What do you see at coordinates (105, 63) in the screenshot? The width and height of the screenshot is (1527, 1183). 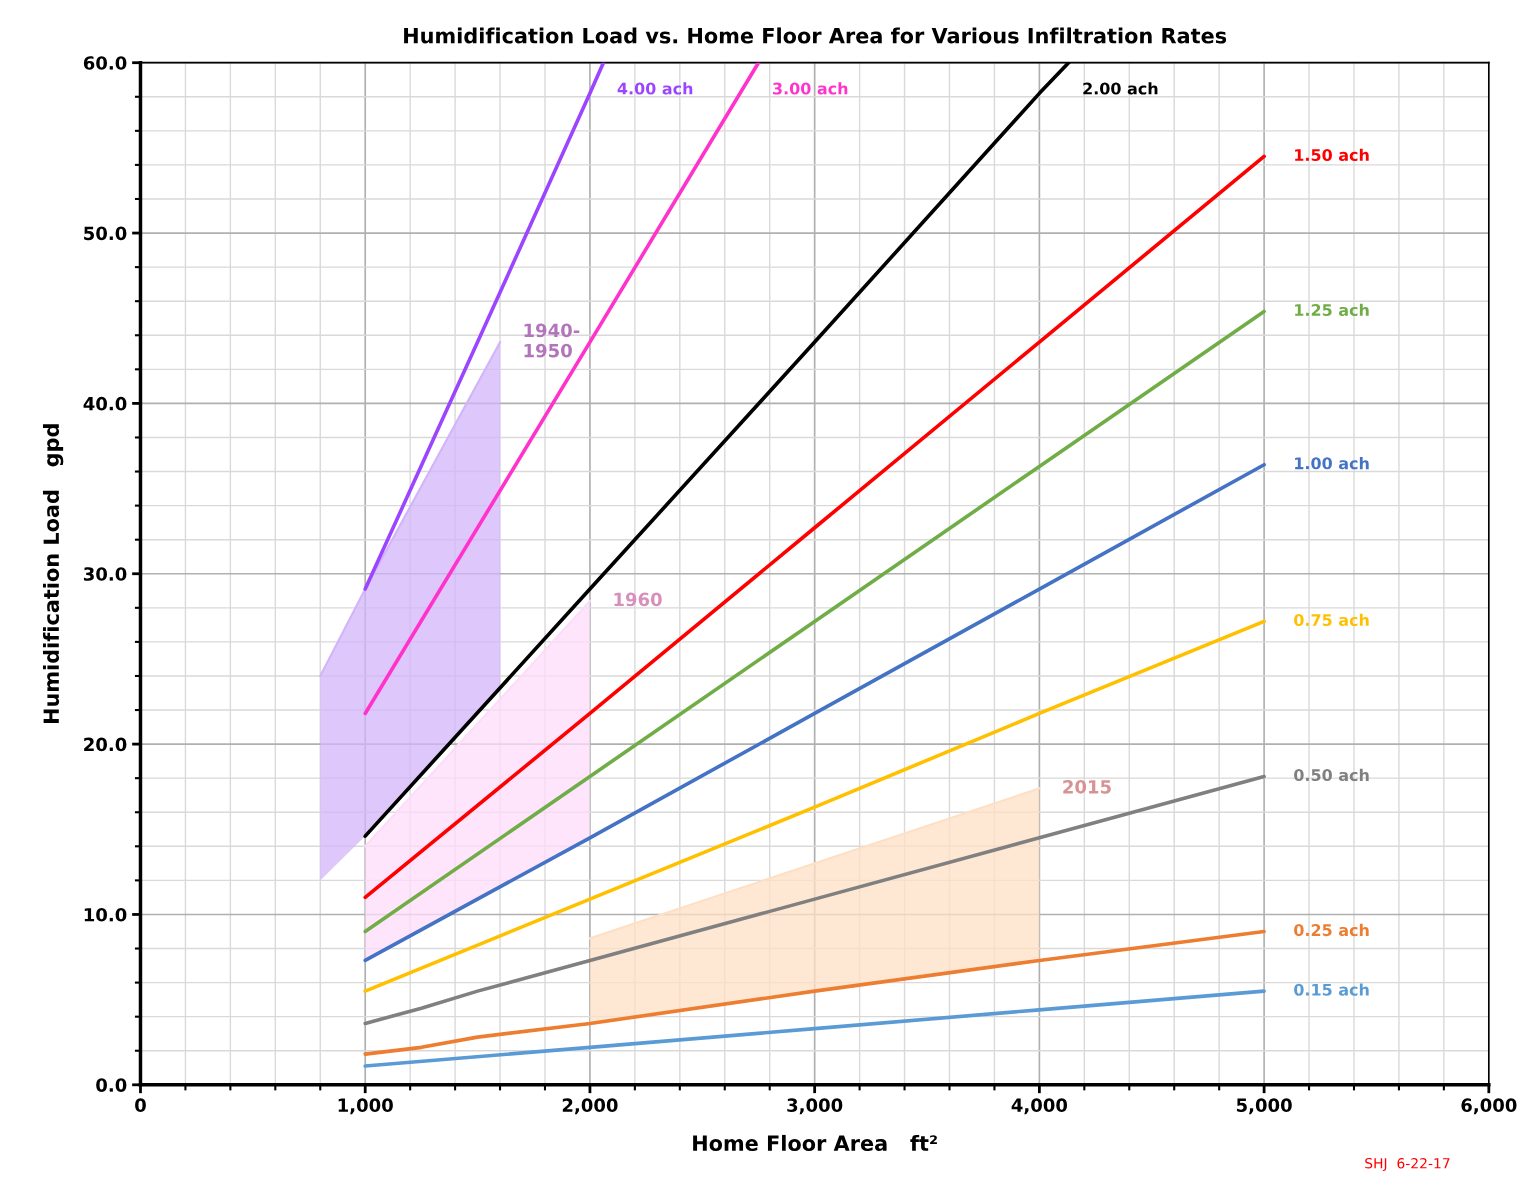 I see `y-tick-label: 60.0` at bounding box center [105, 63].